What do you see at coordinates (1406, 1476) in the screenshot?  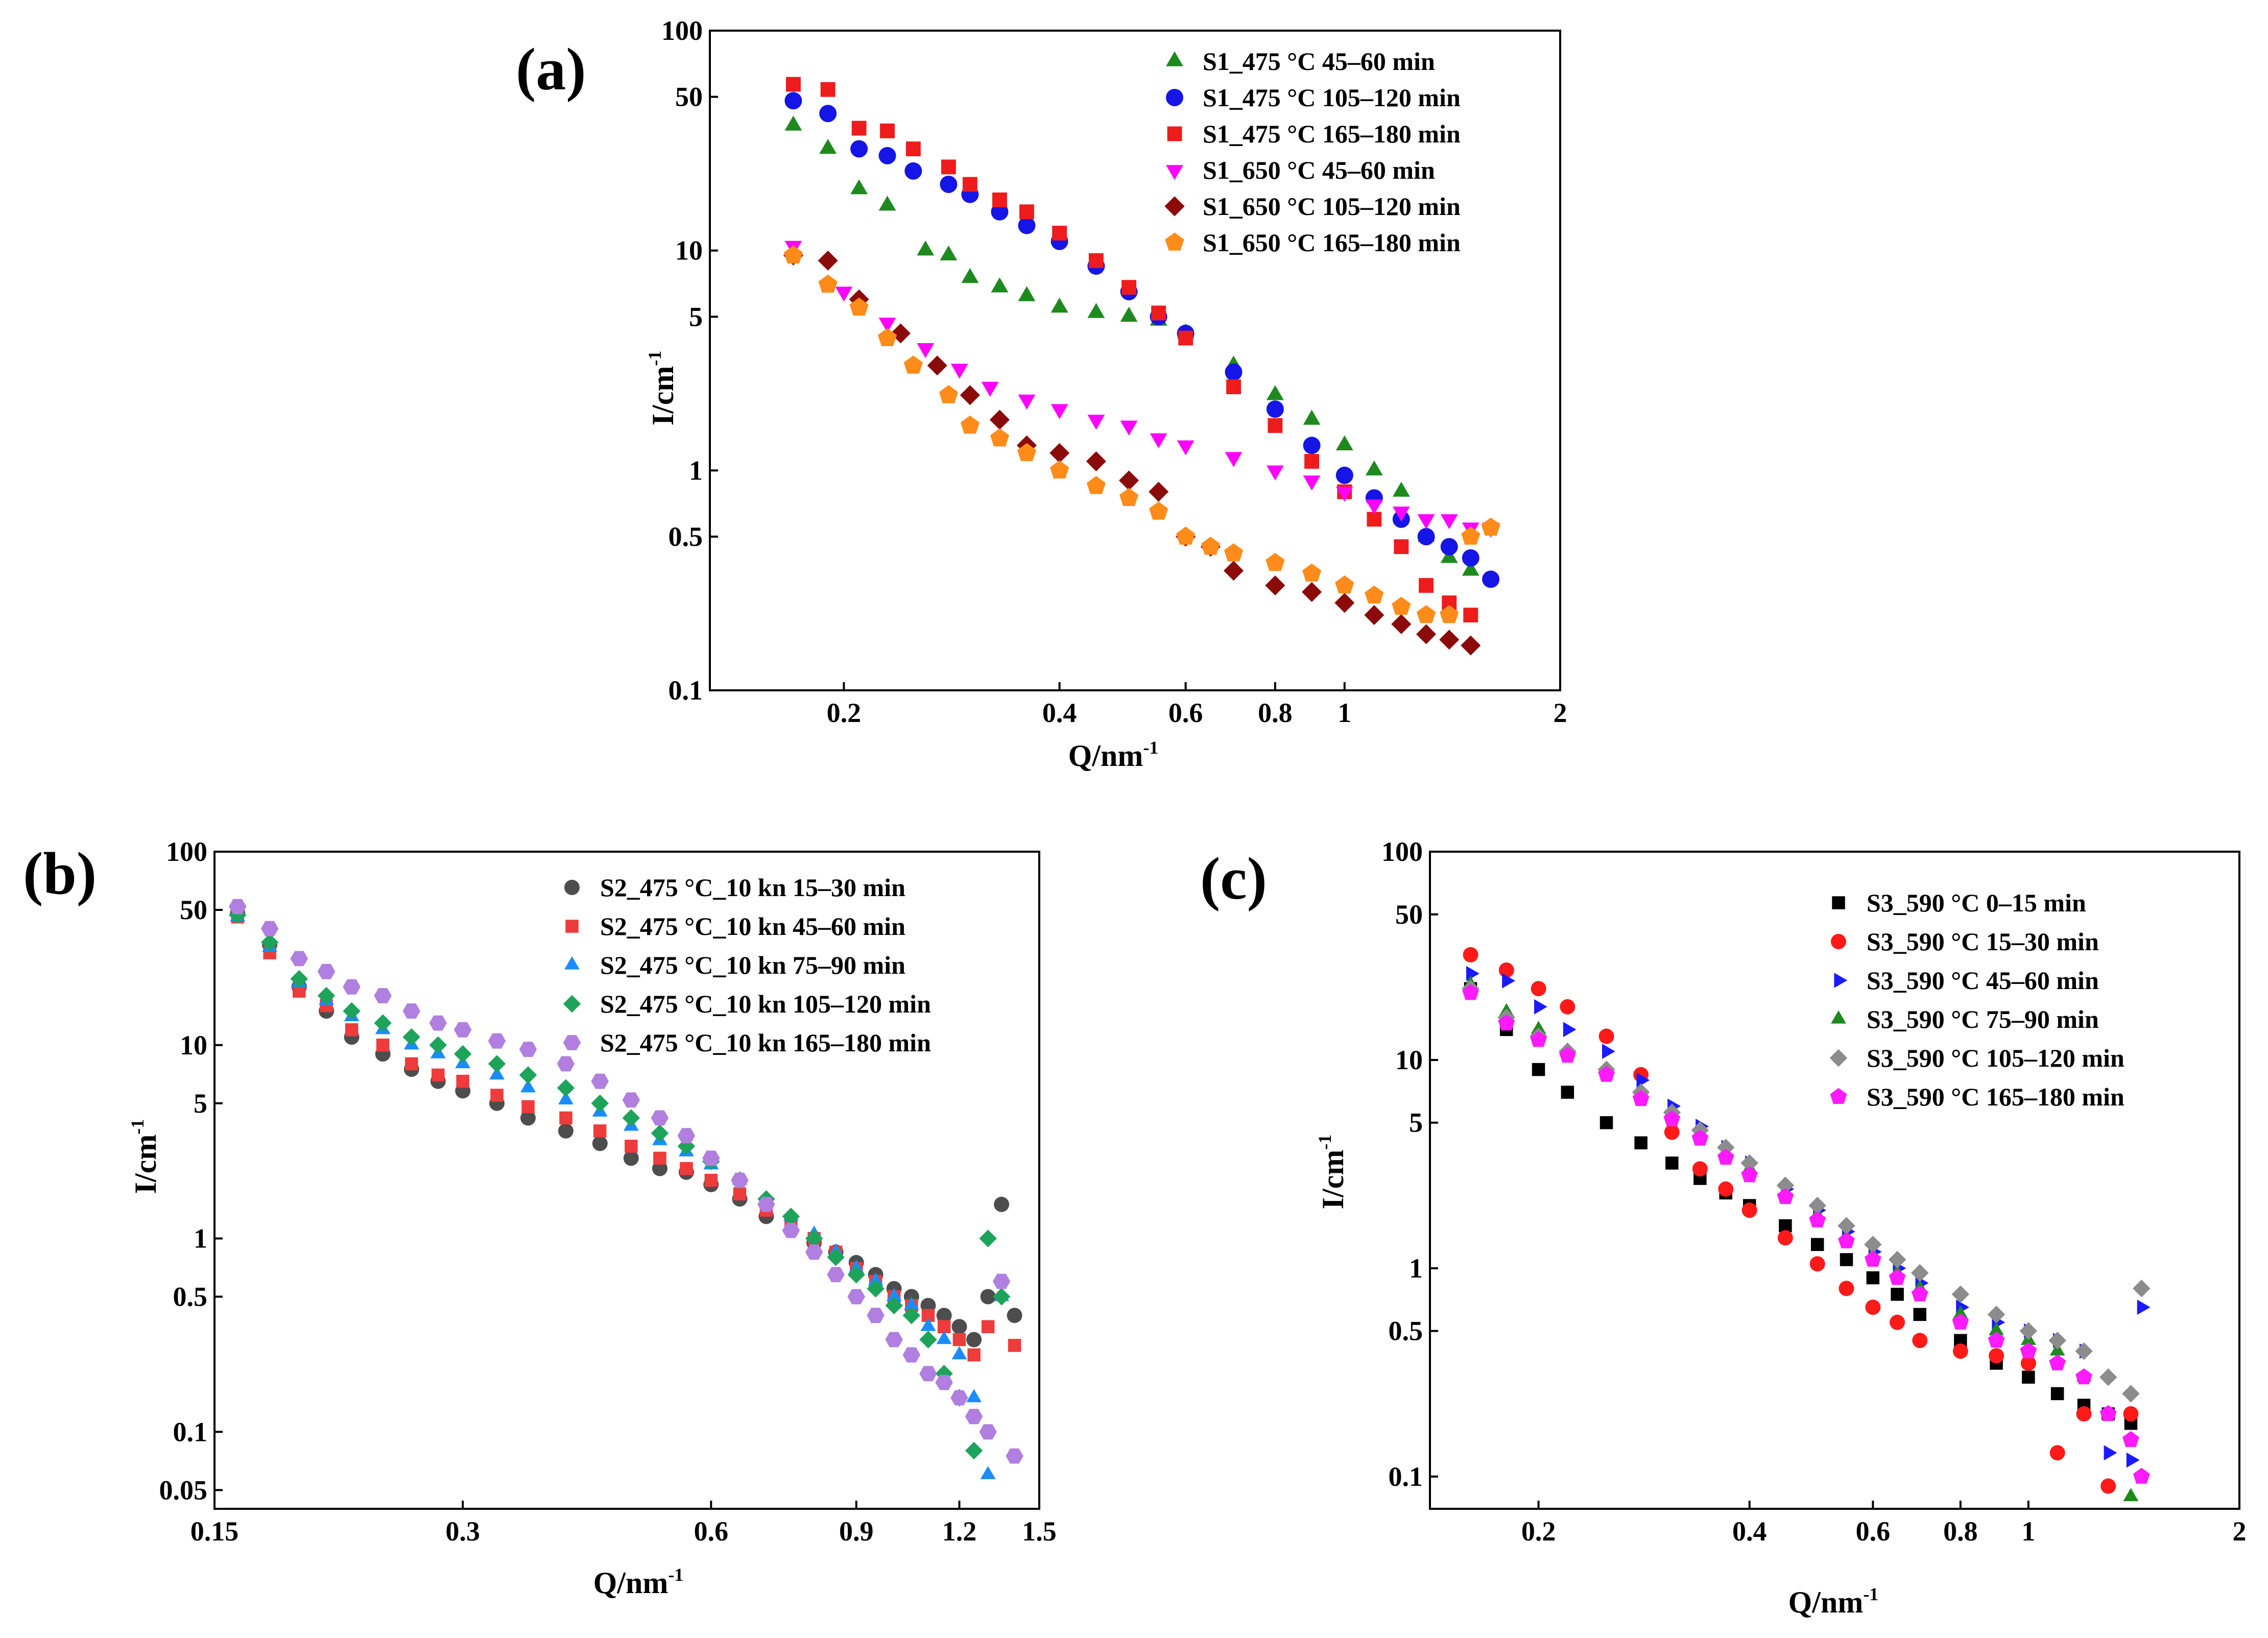 I see `y-tick-label: 0.1` at bounding box center [1406, 1476].